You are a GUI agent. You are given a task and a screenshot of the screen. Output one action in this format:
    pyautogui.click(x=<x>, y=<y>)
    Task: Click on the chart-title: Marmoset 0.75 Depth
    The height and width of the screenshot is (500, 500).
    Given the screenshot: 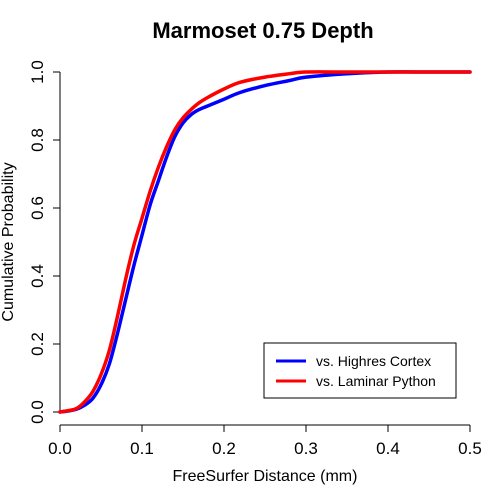 What is the action you would take?
    pyautogui.click(x=262, y=30)
    